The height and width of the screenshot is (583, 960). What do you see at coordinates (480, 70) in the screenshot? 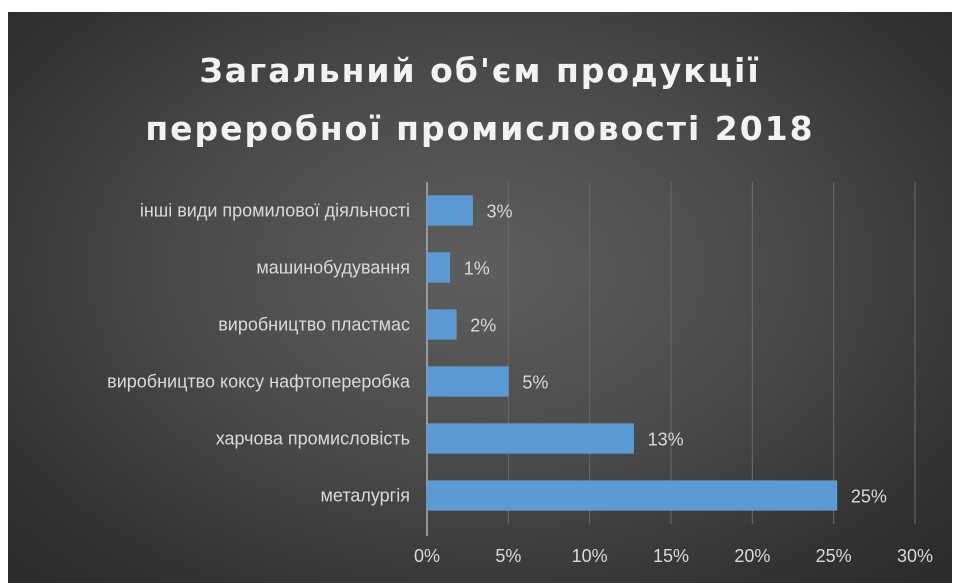
I see `chart-title-line-1: Загальний об'єм продукції` at bounding box center [480, 70].